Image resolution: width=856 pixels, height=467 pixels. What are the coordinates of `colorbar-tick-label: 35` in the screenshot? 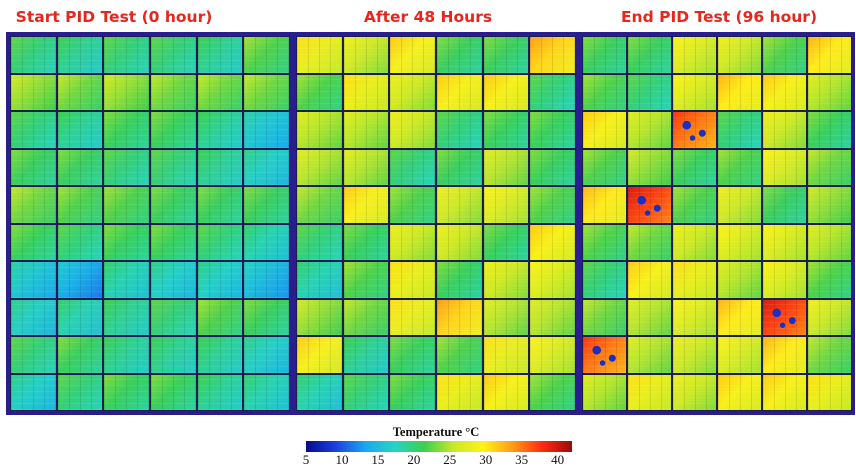 It's located at (522, 459).